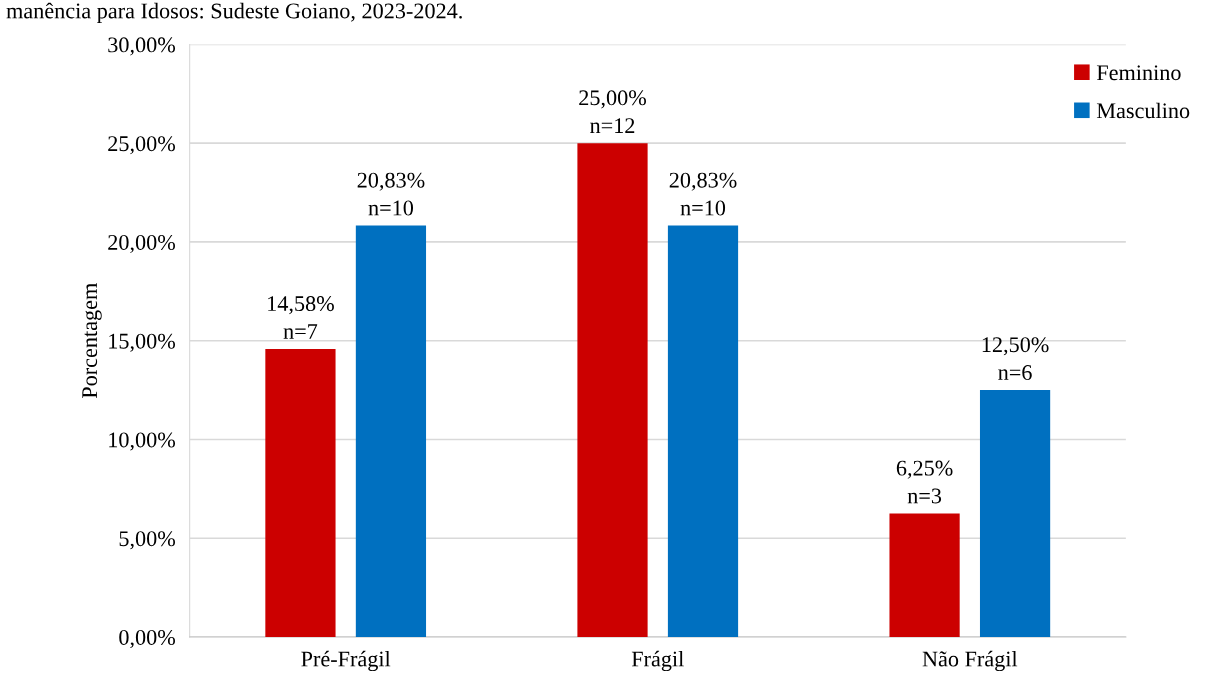 The width and height of the screenshot is (1208, 689). What do you see at coordinates (1138, 73) in the screenshot?
I see `legend-label: Feminino` at bounding box center [1138, 73].